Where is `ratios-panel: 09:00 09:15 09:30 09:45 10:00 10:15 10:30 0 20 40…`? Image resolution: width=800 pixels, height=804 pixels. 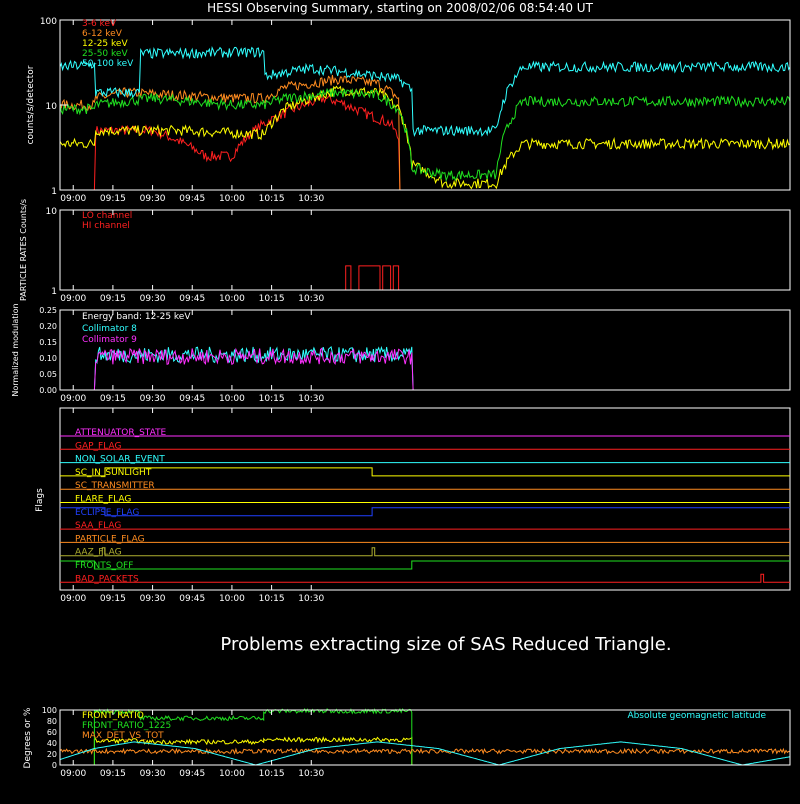 ratios-panel: 09:00 09:15 09:30 09:45 10:00 10:15 10:30 0 20 40… is located at coordinates (407, 742).